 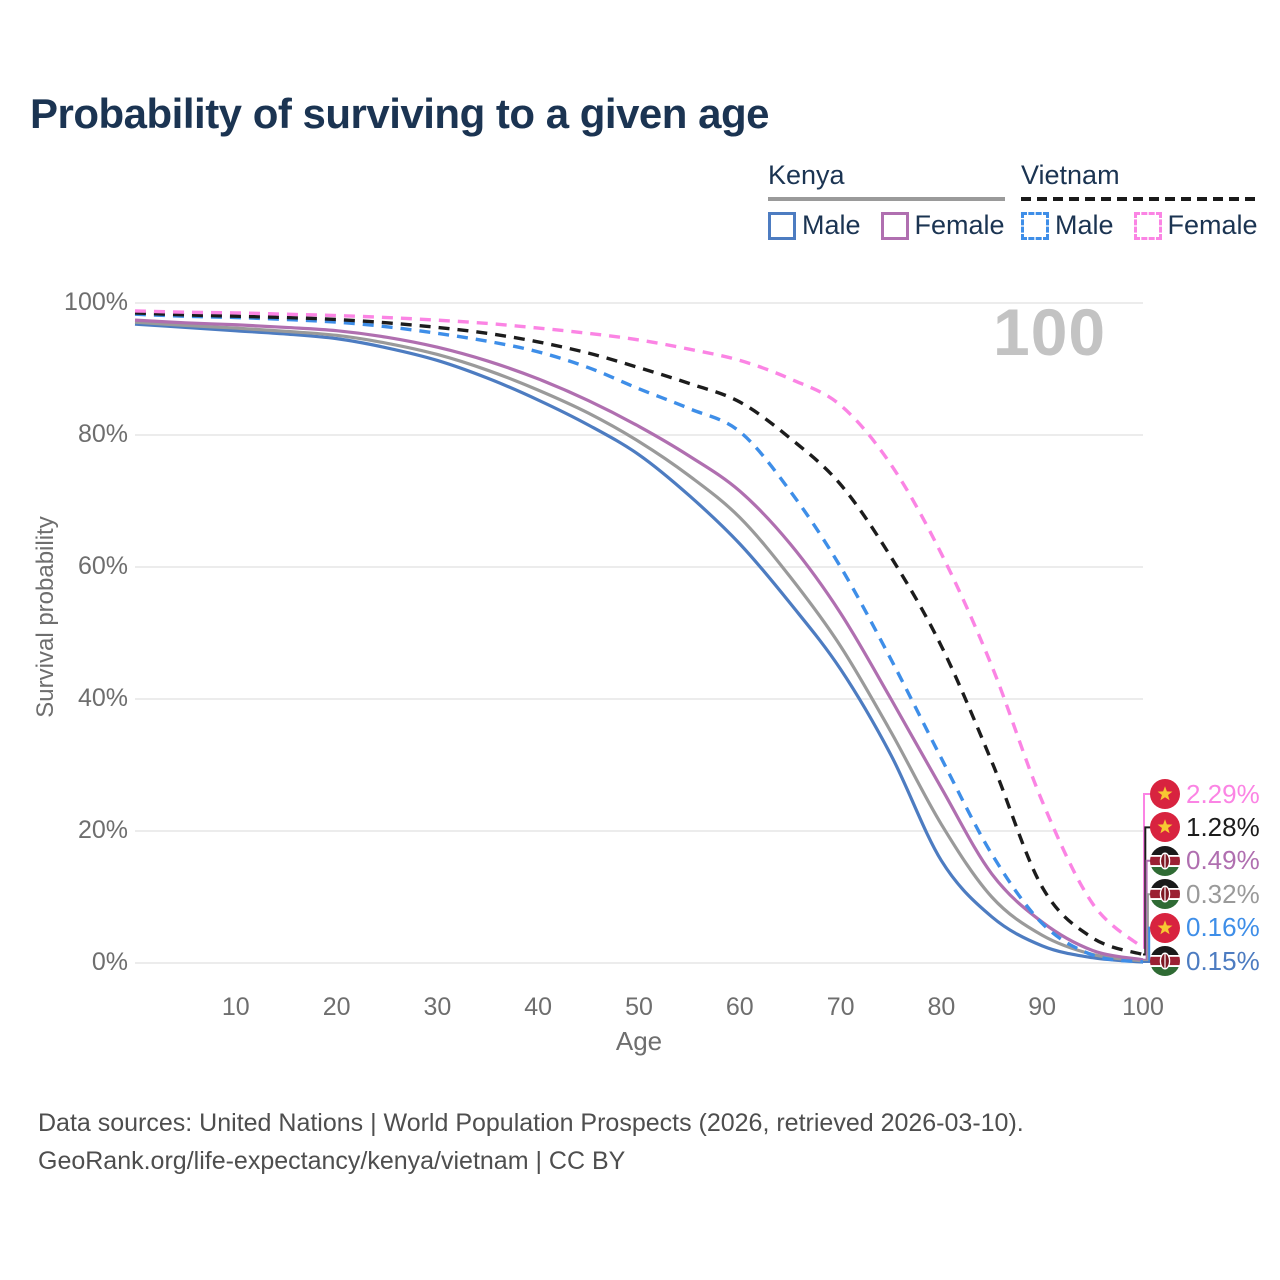 What do you see at coordinates (739, 1007) in the screenshot?
I see `x-tick-label: 60` at bounding box center [739, 1007].